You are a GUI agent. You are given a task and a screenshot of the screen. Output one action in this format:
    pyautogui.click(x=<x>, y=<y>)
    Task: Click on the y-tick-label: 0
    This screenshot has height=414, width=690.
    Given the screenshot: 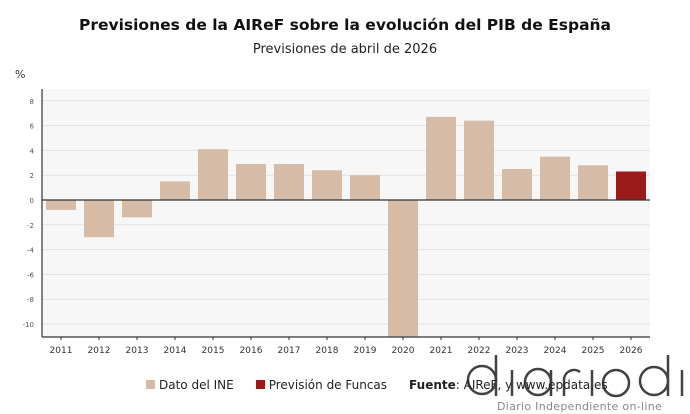 What is the action you would take?
    pyautogui.click(x=32, y=201)
    